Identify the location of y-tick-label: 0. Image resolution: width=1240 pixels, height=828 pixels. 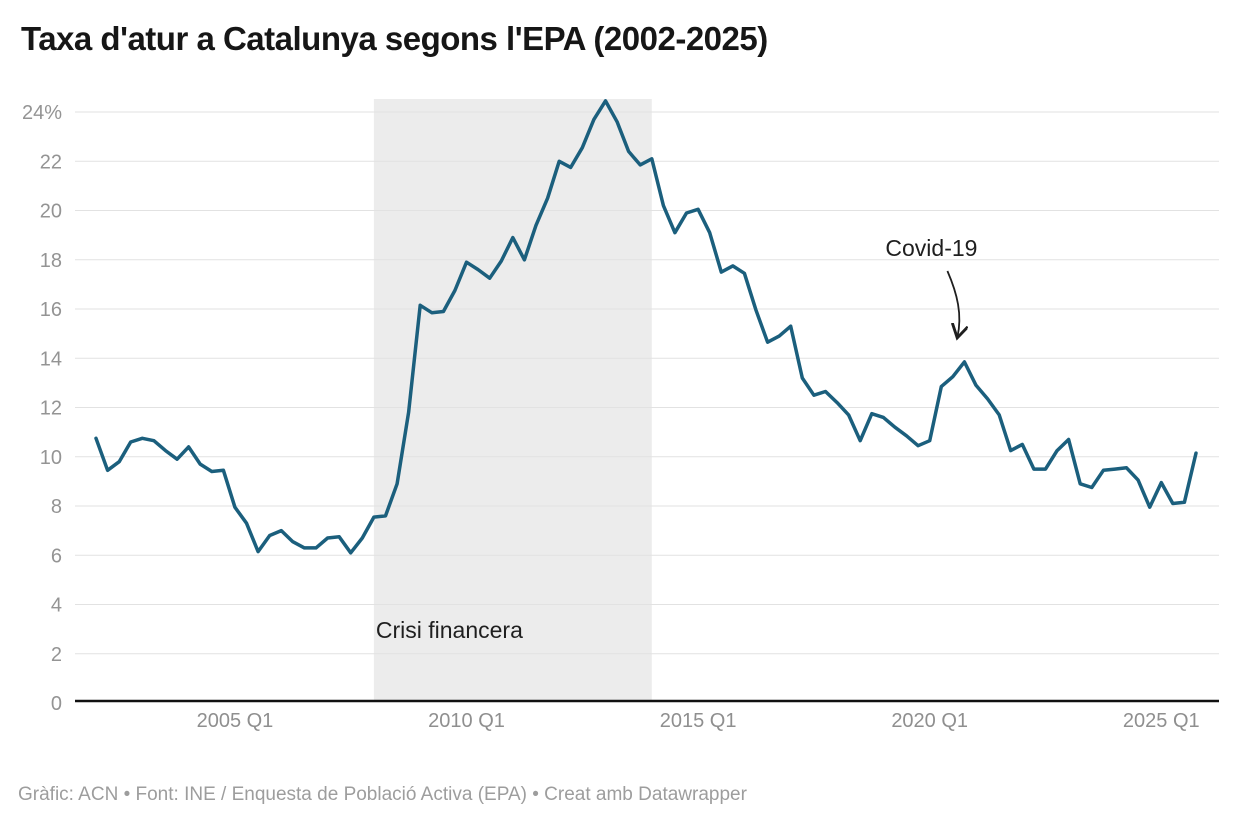
(56, 704).